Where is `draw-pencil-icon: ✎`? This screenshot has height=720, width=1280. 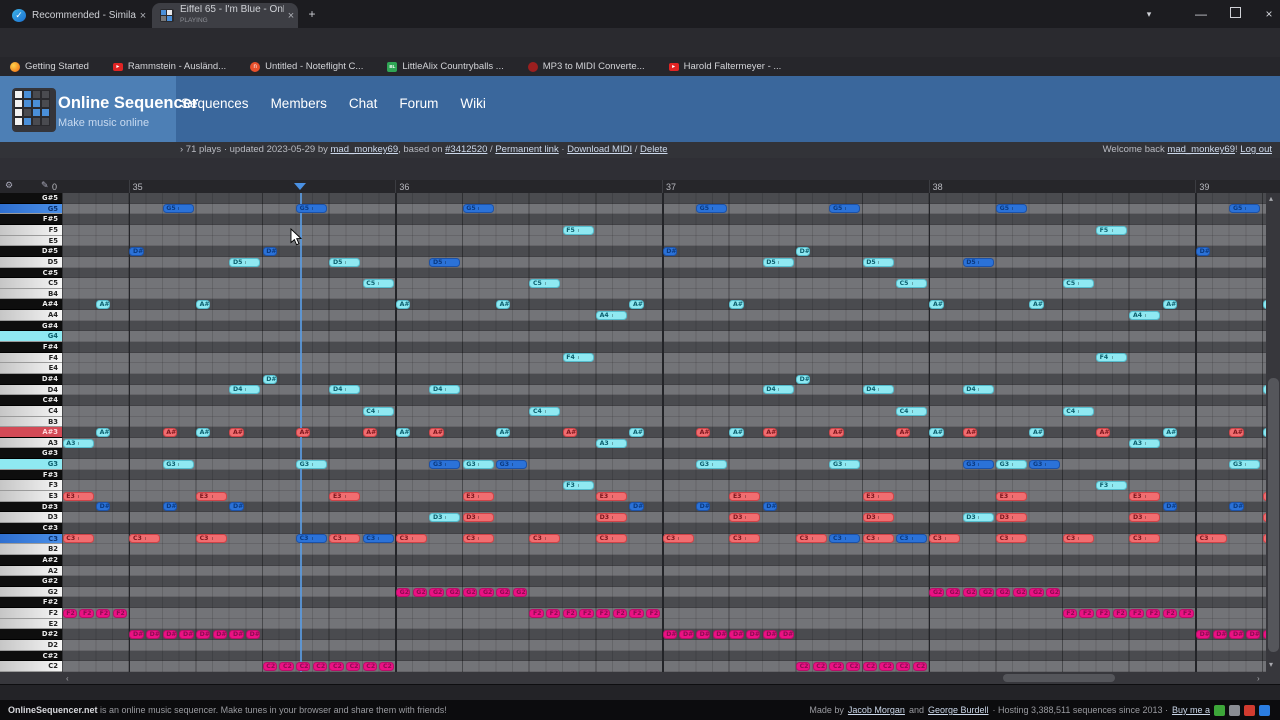 draw-pencil-icon: ✎ is located at coordinates (45, 186).